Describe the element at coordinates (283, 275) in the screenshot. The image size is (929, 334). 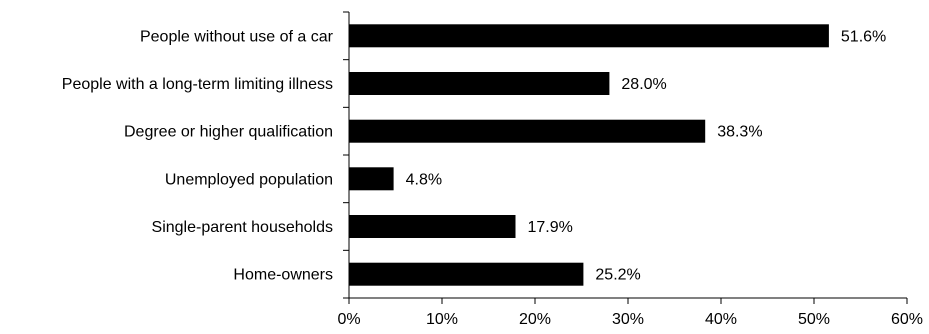
I see `category-label: Home-owners` at that location.